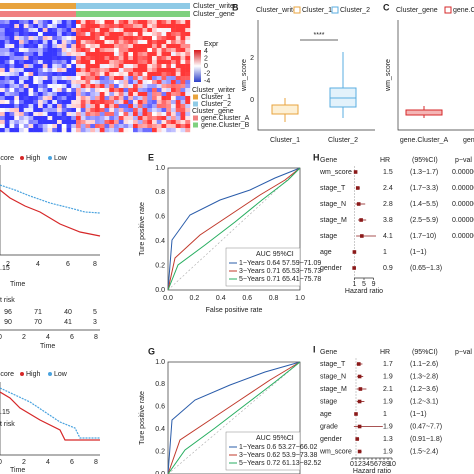 This screenshot has height=474, width=474. What do you see at coordinates (214, 90) in the screenshot?
I see `label: Cluster_writer` at bounding box center [214, 90].